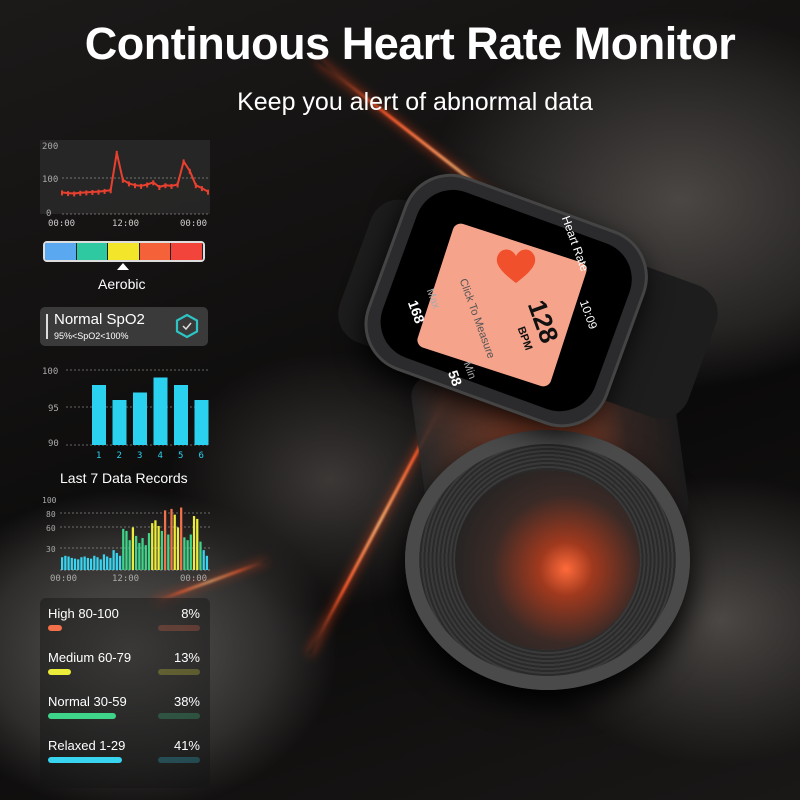 Image resolution: width=800 pixels, height=800 pixels. Describe the element at coordinates (83, 613) in the screenshot. I see `legend-label: High 80-100` at that location.